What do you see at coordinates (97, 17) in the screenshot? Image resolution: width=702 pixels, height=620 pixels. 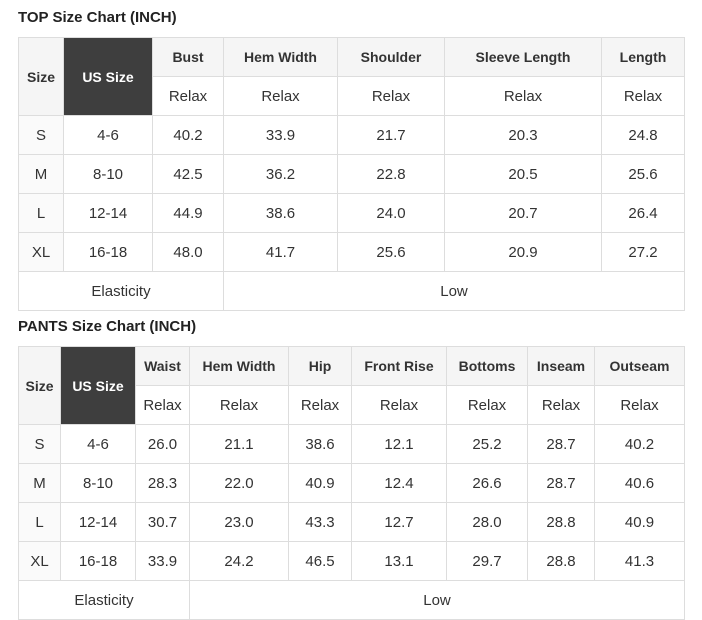 I see `top-chart-title: TOP Size Chart (INCH)` at bounding box center [97, 17].